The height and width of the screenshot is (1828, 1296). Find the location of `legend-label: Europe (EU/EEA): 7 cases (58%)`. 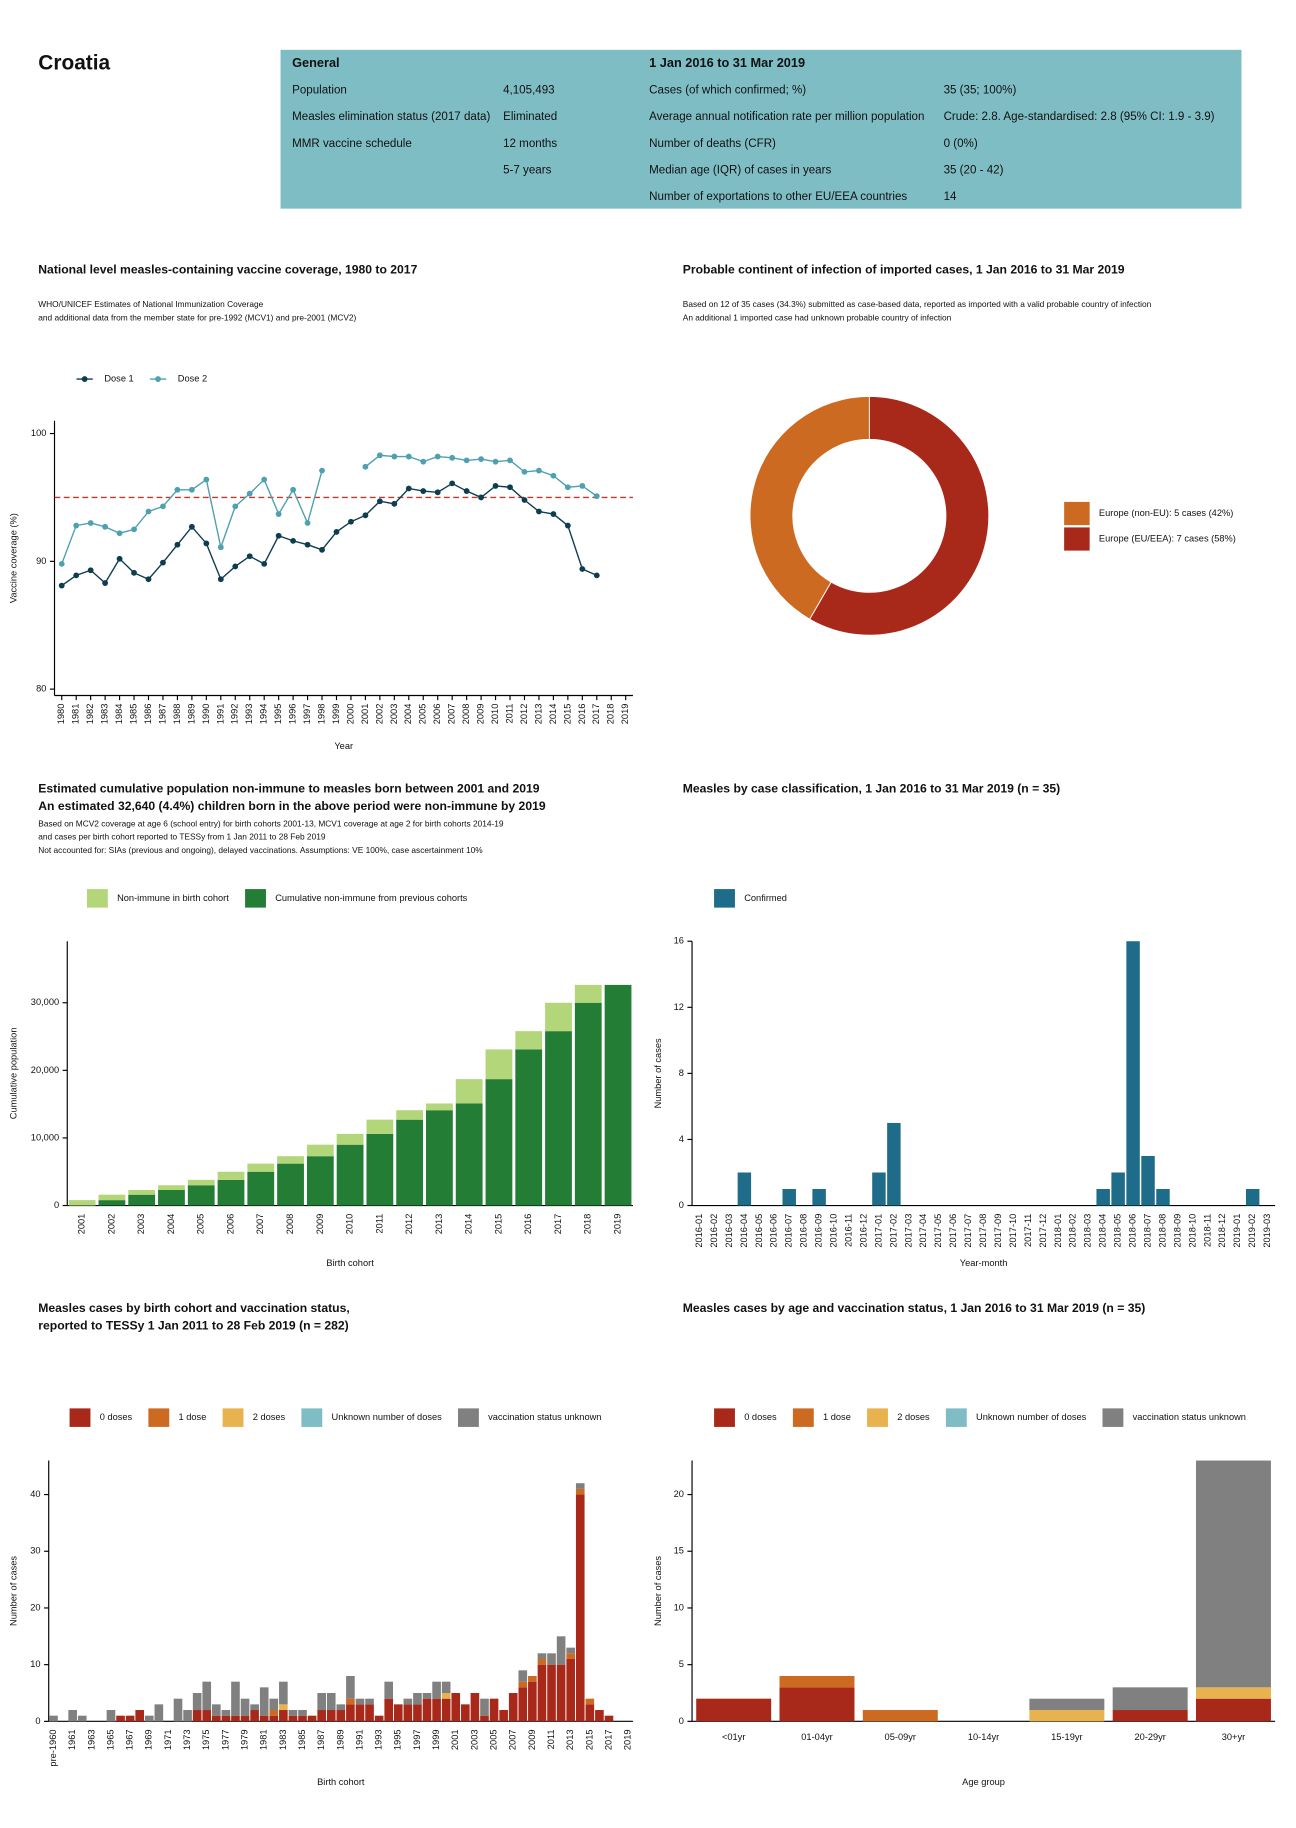

legend-label: Europe (EU/EEA): 7 cases (58%) is located at coordinates (1167, 538).